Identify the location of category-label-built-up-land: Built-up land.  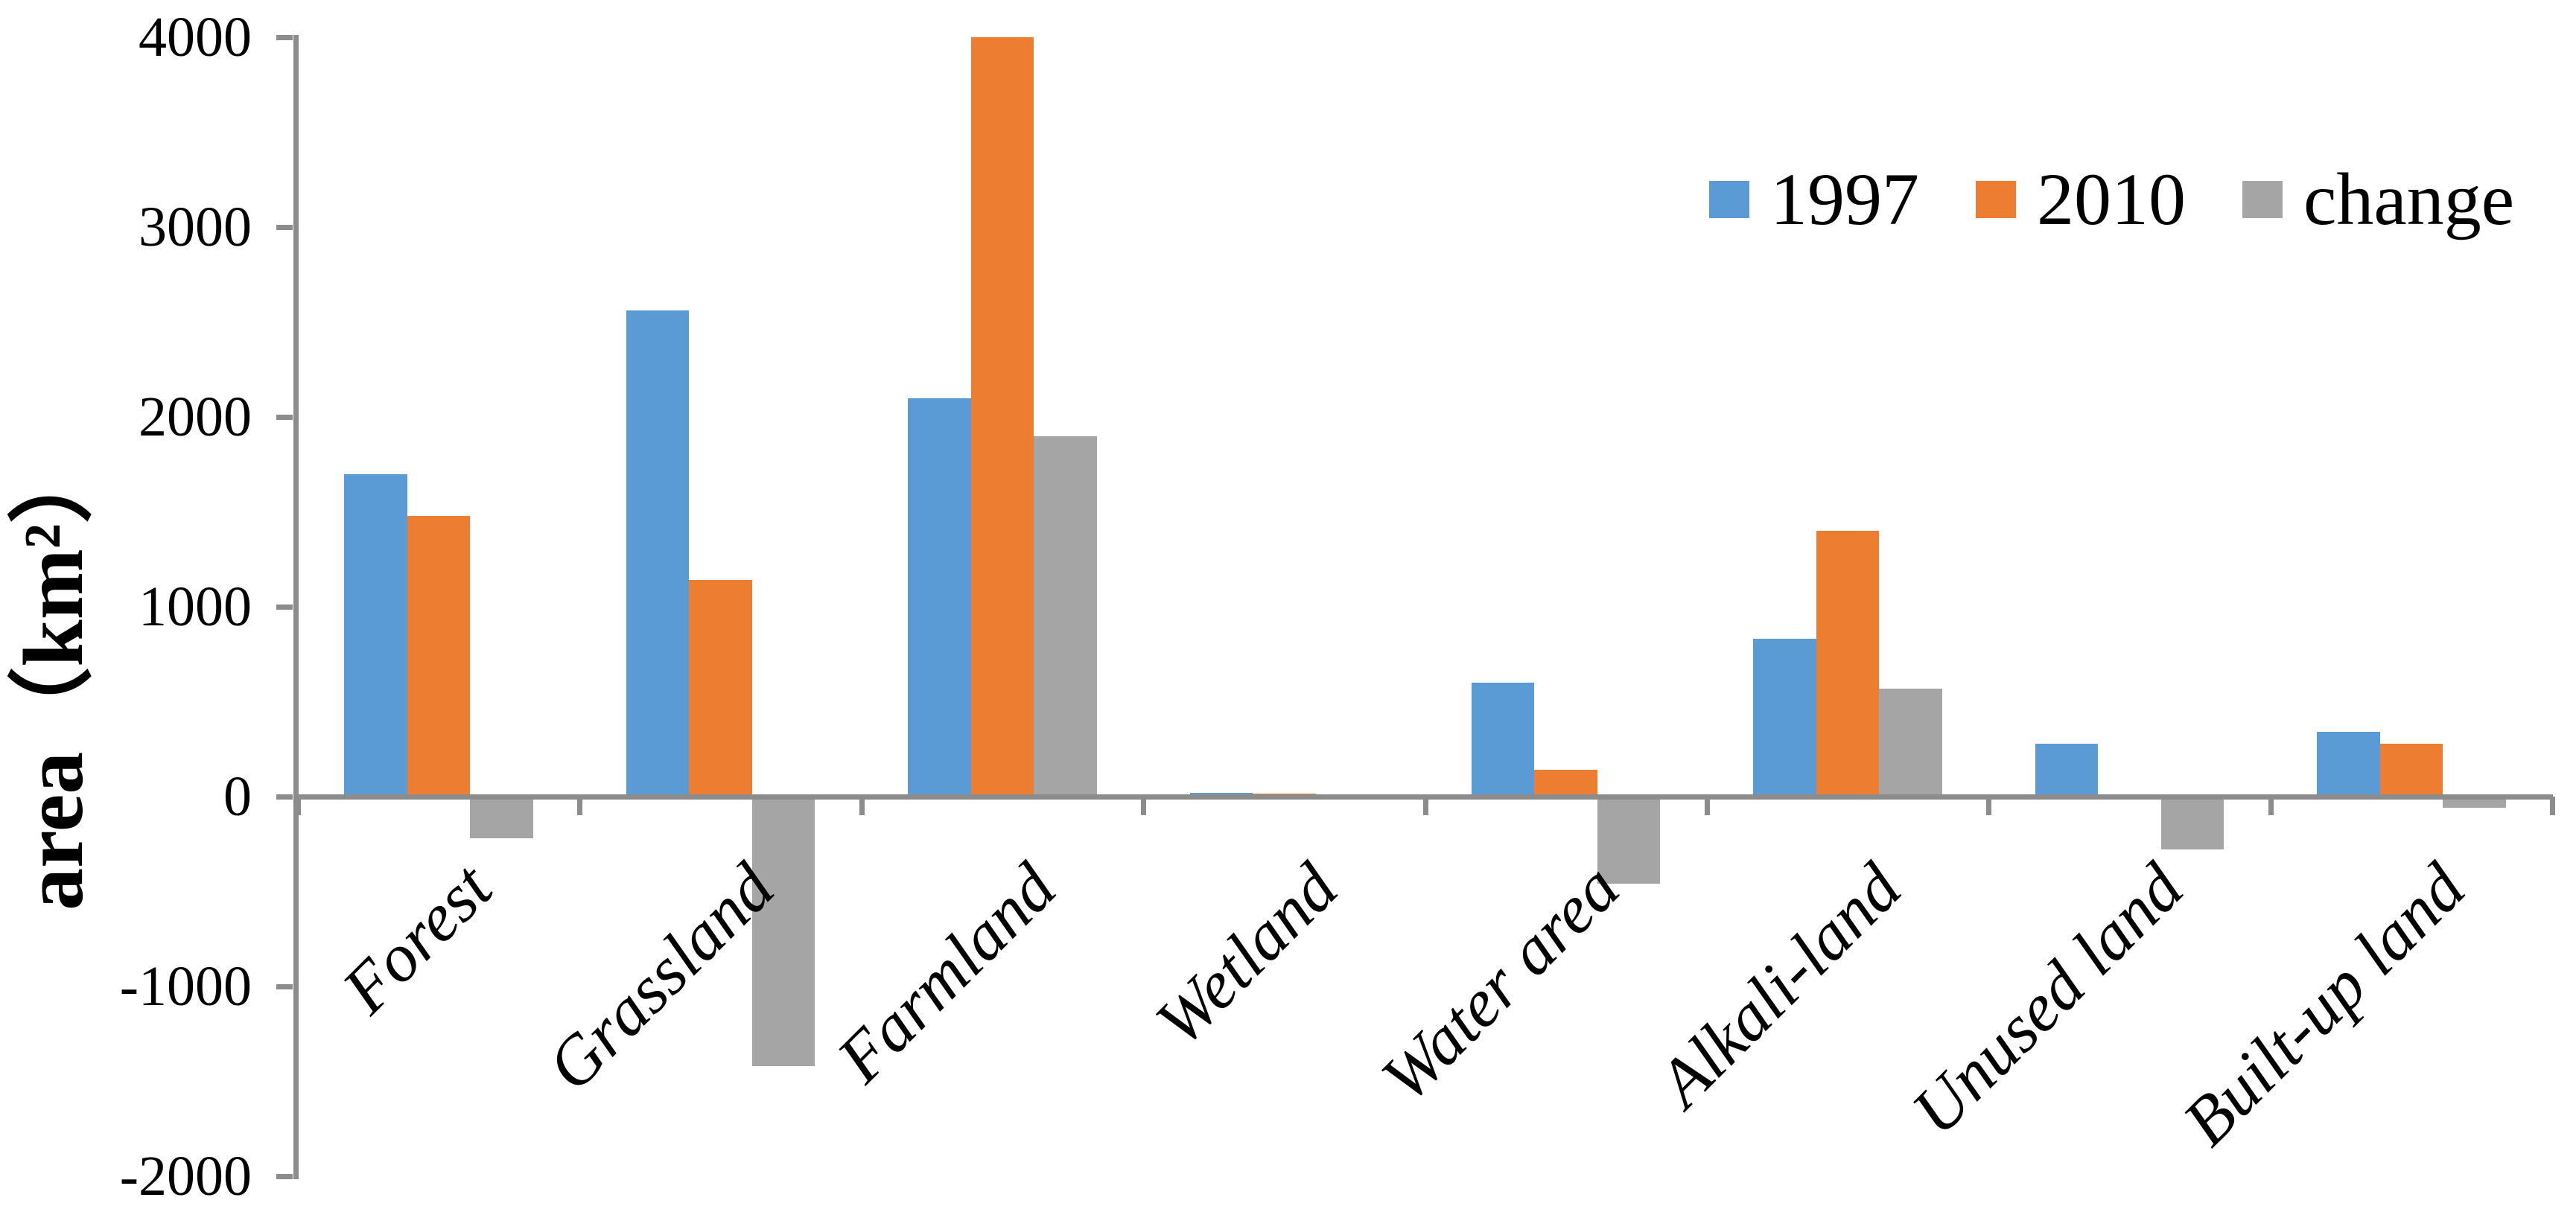
(2323, 1004).